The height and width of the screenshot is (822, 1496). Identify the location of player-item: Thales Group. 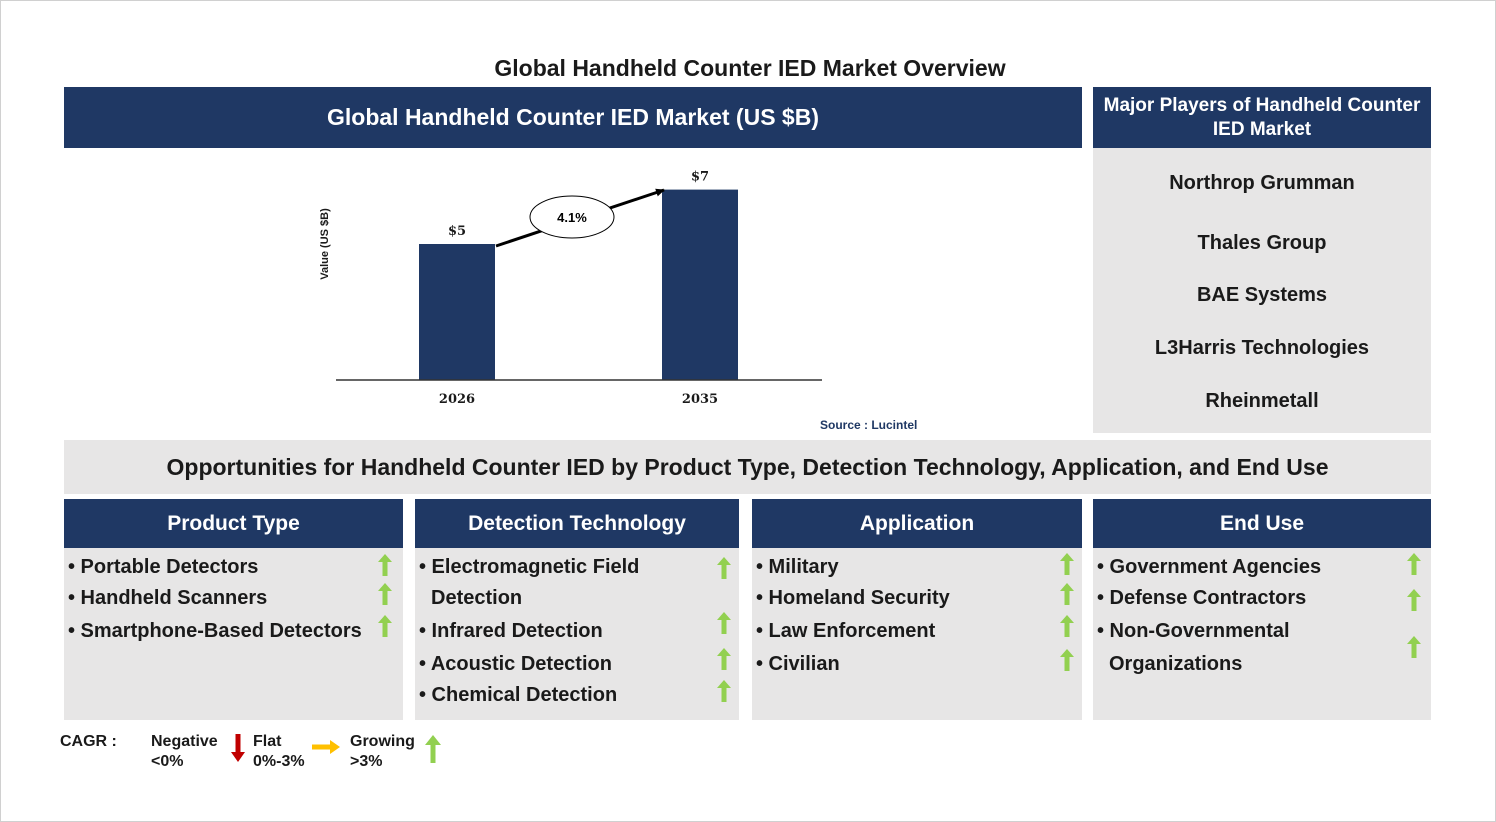
(1262, 243).